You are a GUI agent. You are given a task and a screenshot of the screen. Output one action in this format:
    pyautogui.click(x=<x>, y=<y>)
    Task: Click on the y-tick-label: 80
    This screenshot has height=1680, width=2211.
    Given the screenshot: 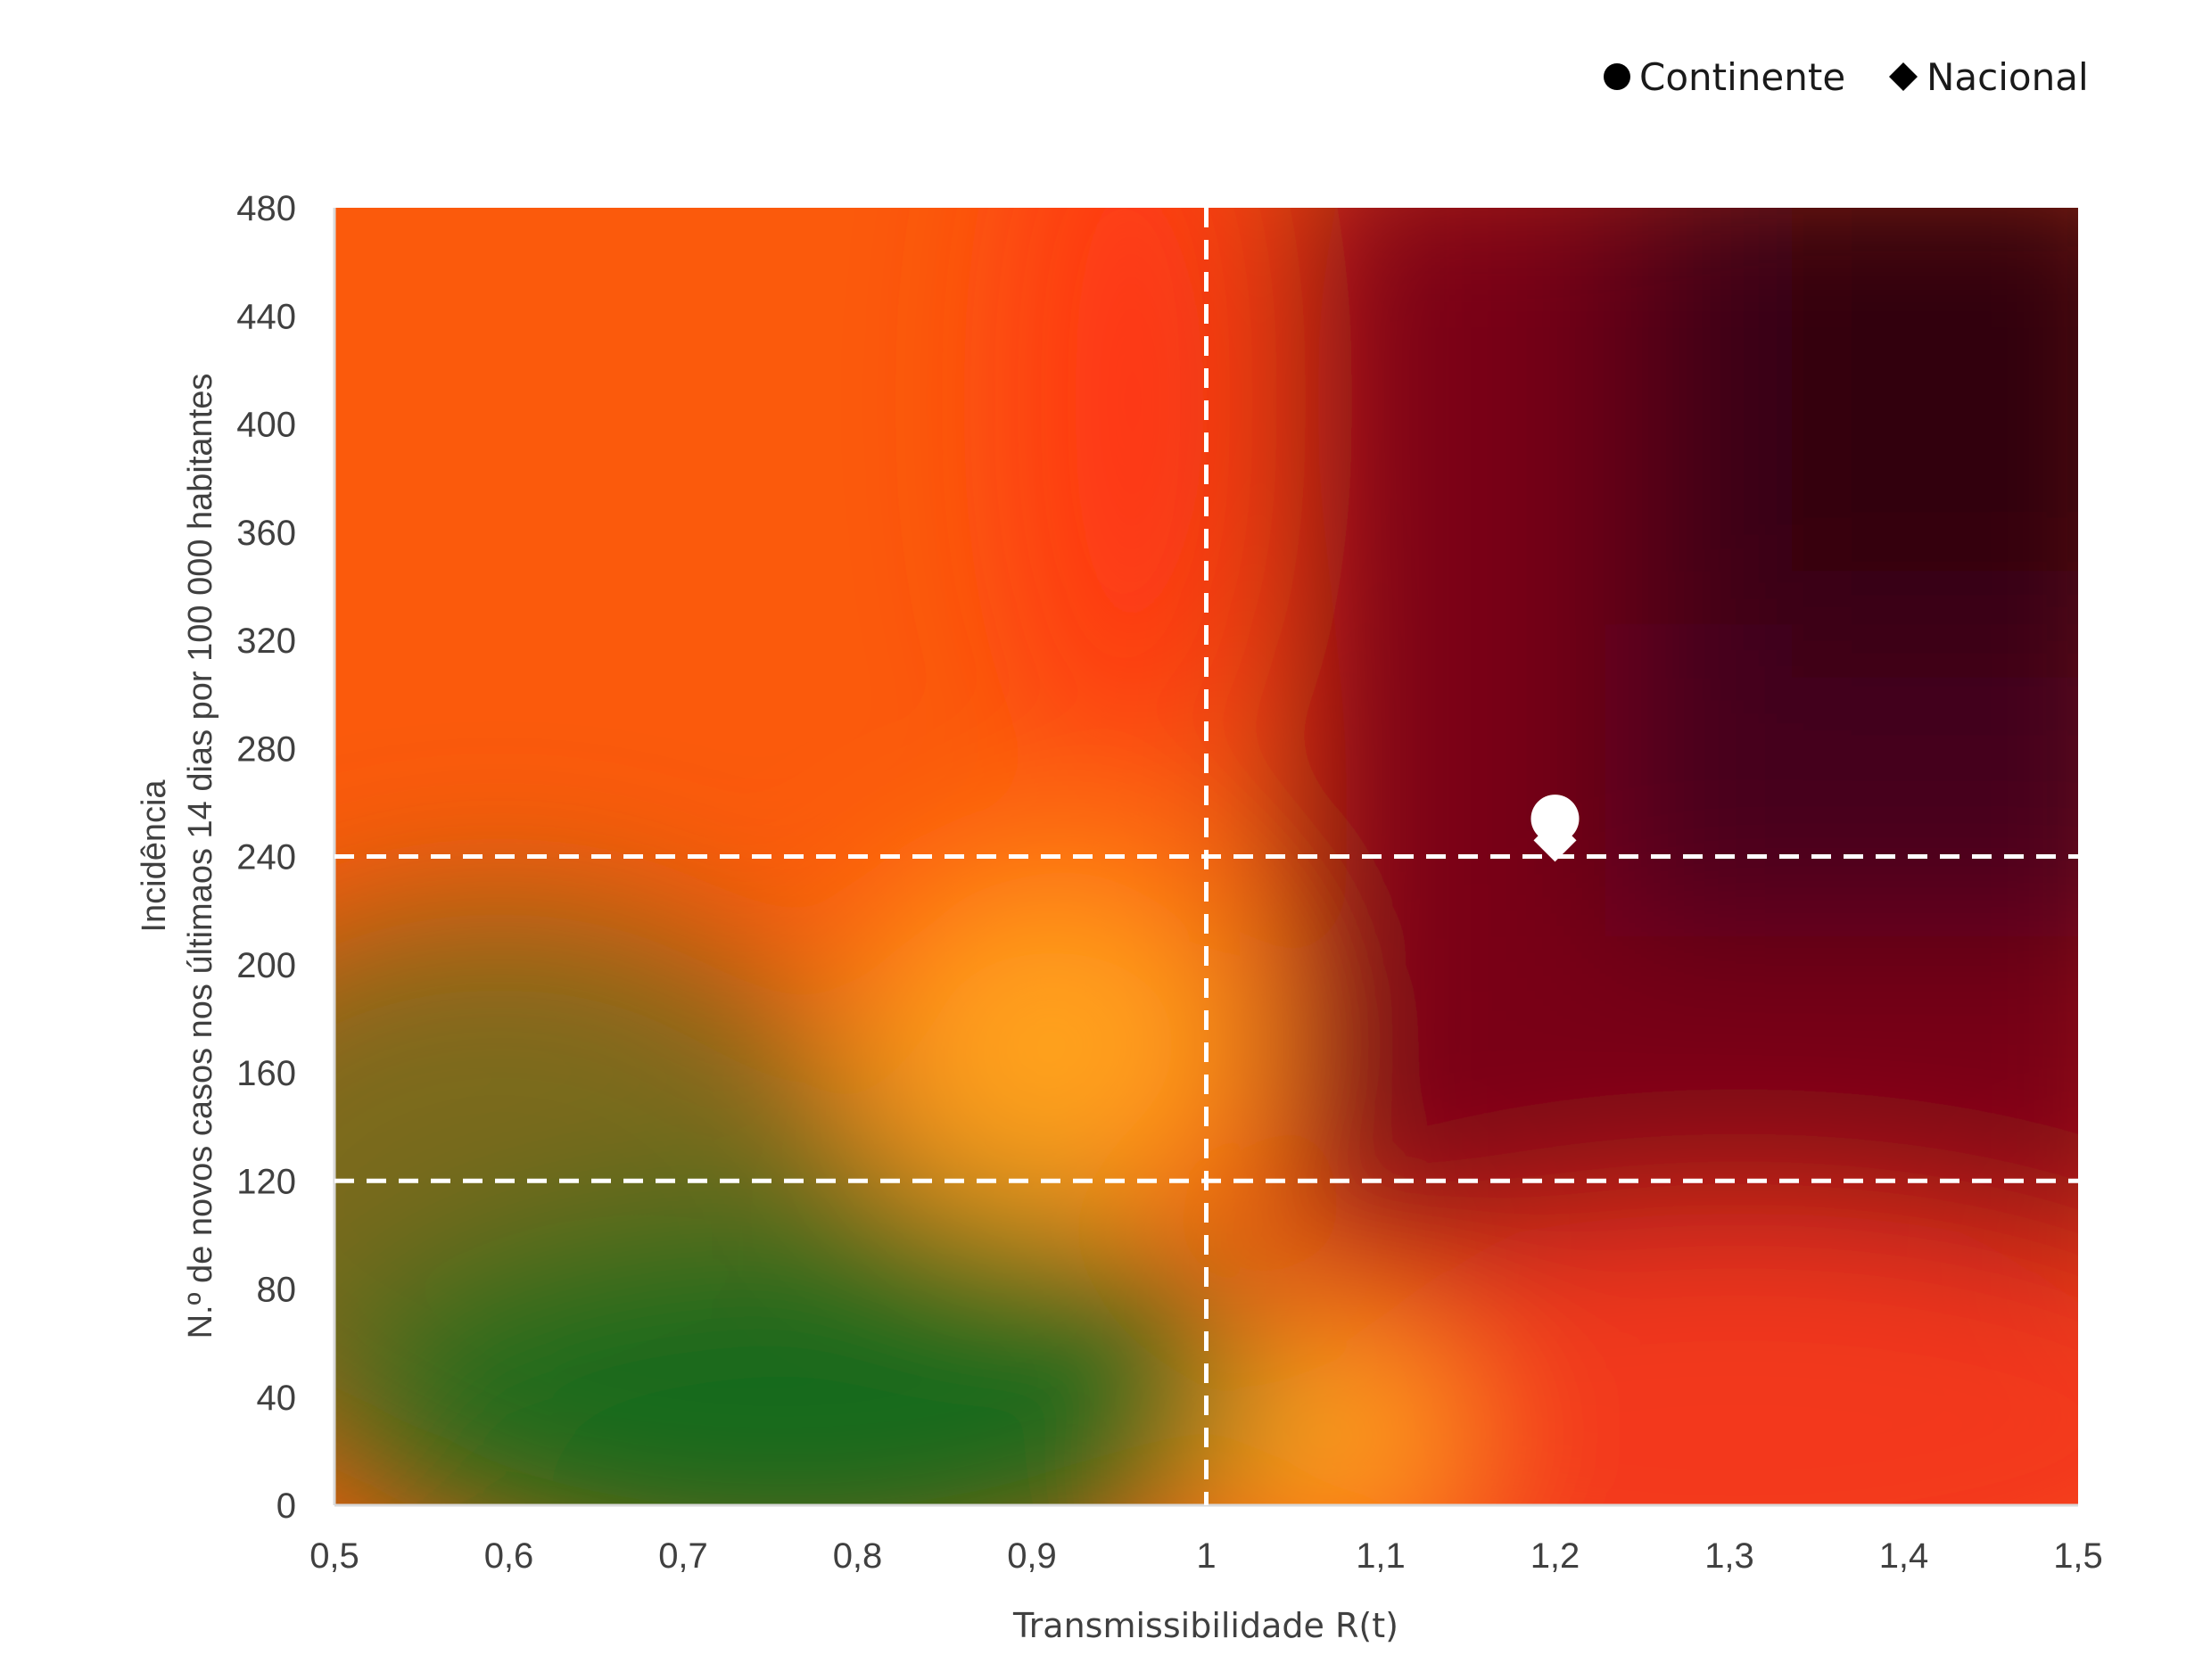 What is the action you would take?
    pyautogui.click(x=277, y=1290)
    